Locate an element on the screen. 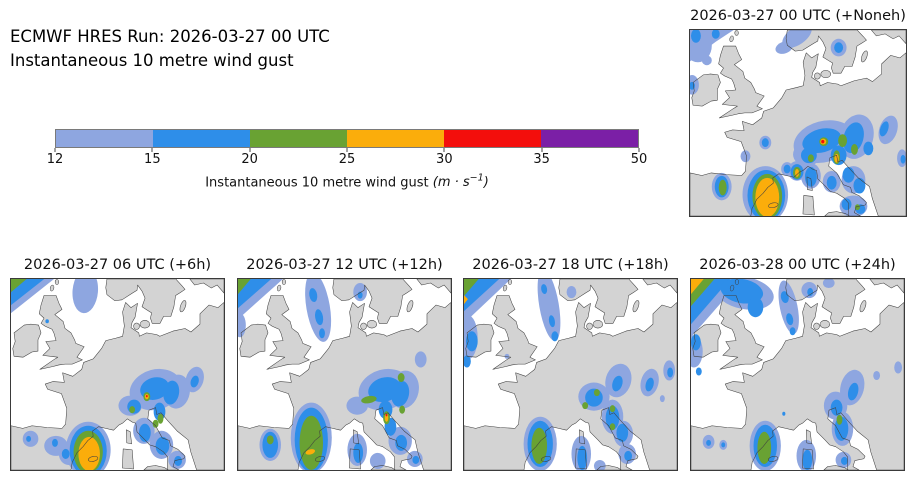 Image resolution: width=918 pixels, height=481 pixels. map-panel-title: 2026-03-27 00 UTC (+Noneh) is located at coordinates (798, 16).